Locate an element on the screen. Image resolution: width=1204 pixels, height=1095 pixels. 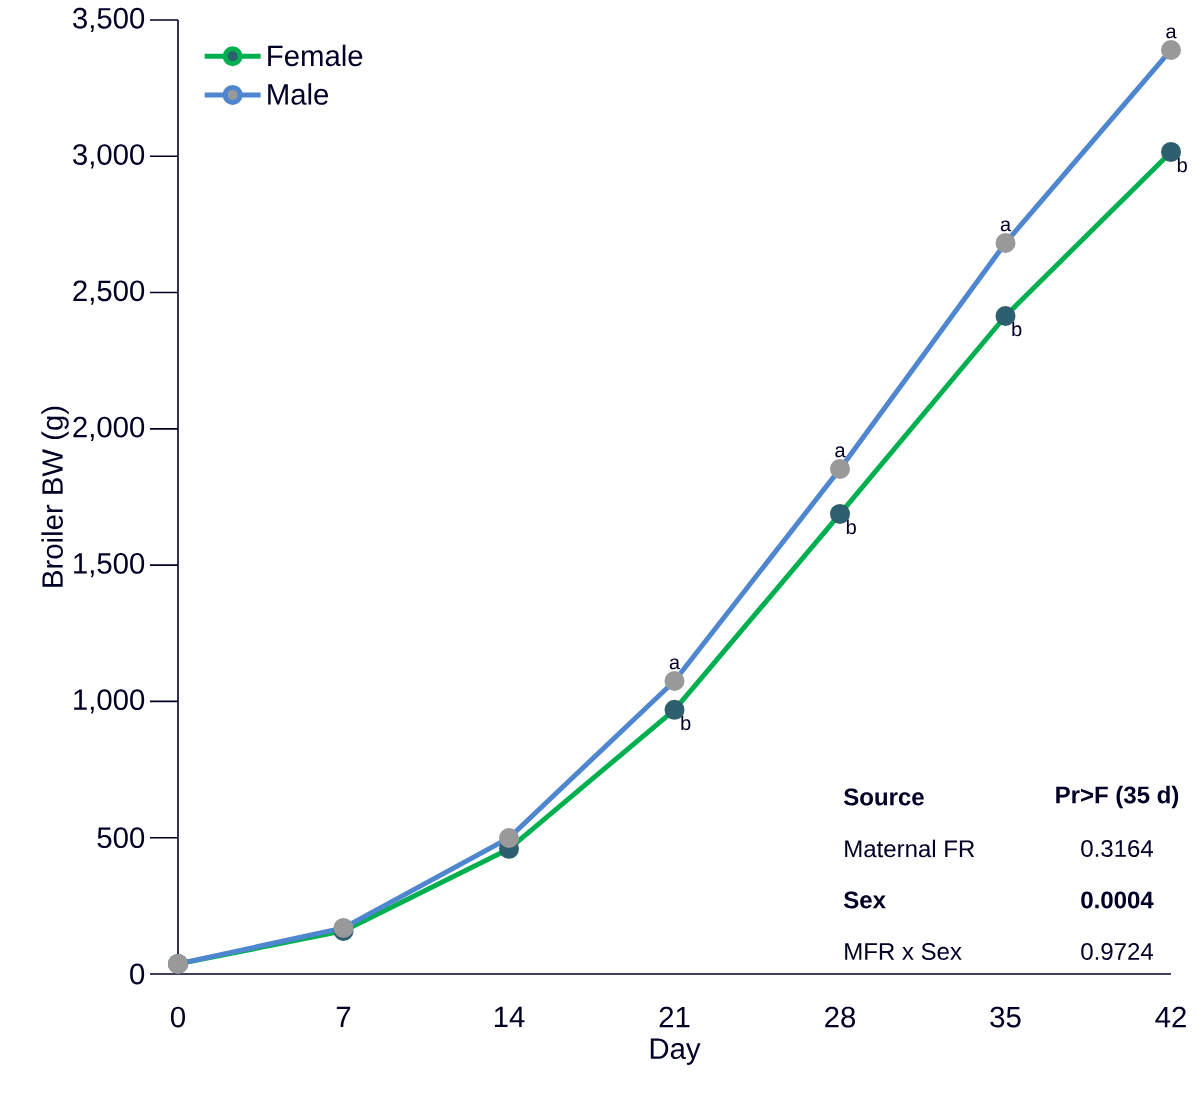
annotation: 0.0004 is located at coordinates (1117, 900).